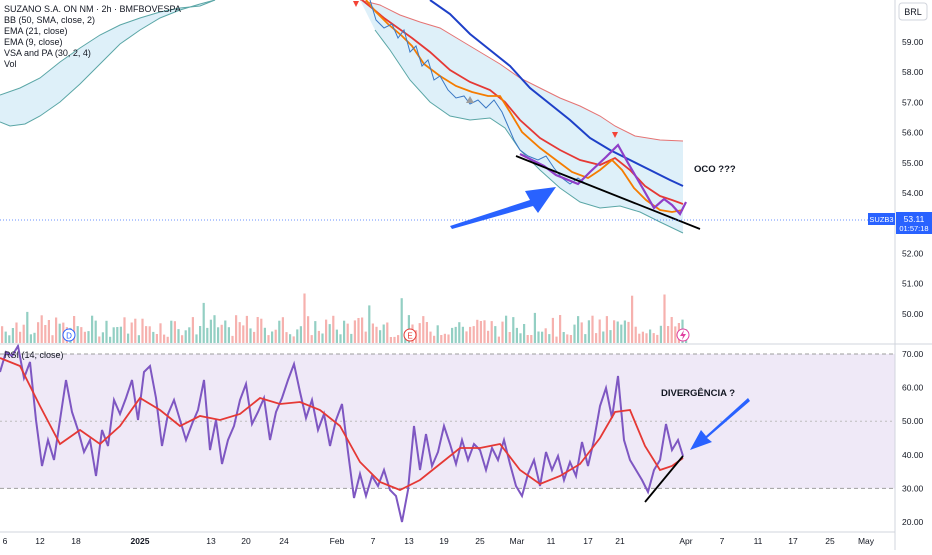 The height and width of the screenshot is (555, 932). Describe the element at coordinates (211, 541) in the screenshot. I see `time-tick-label: 13` at that location.